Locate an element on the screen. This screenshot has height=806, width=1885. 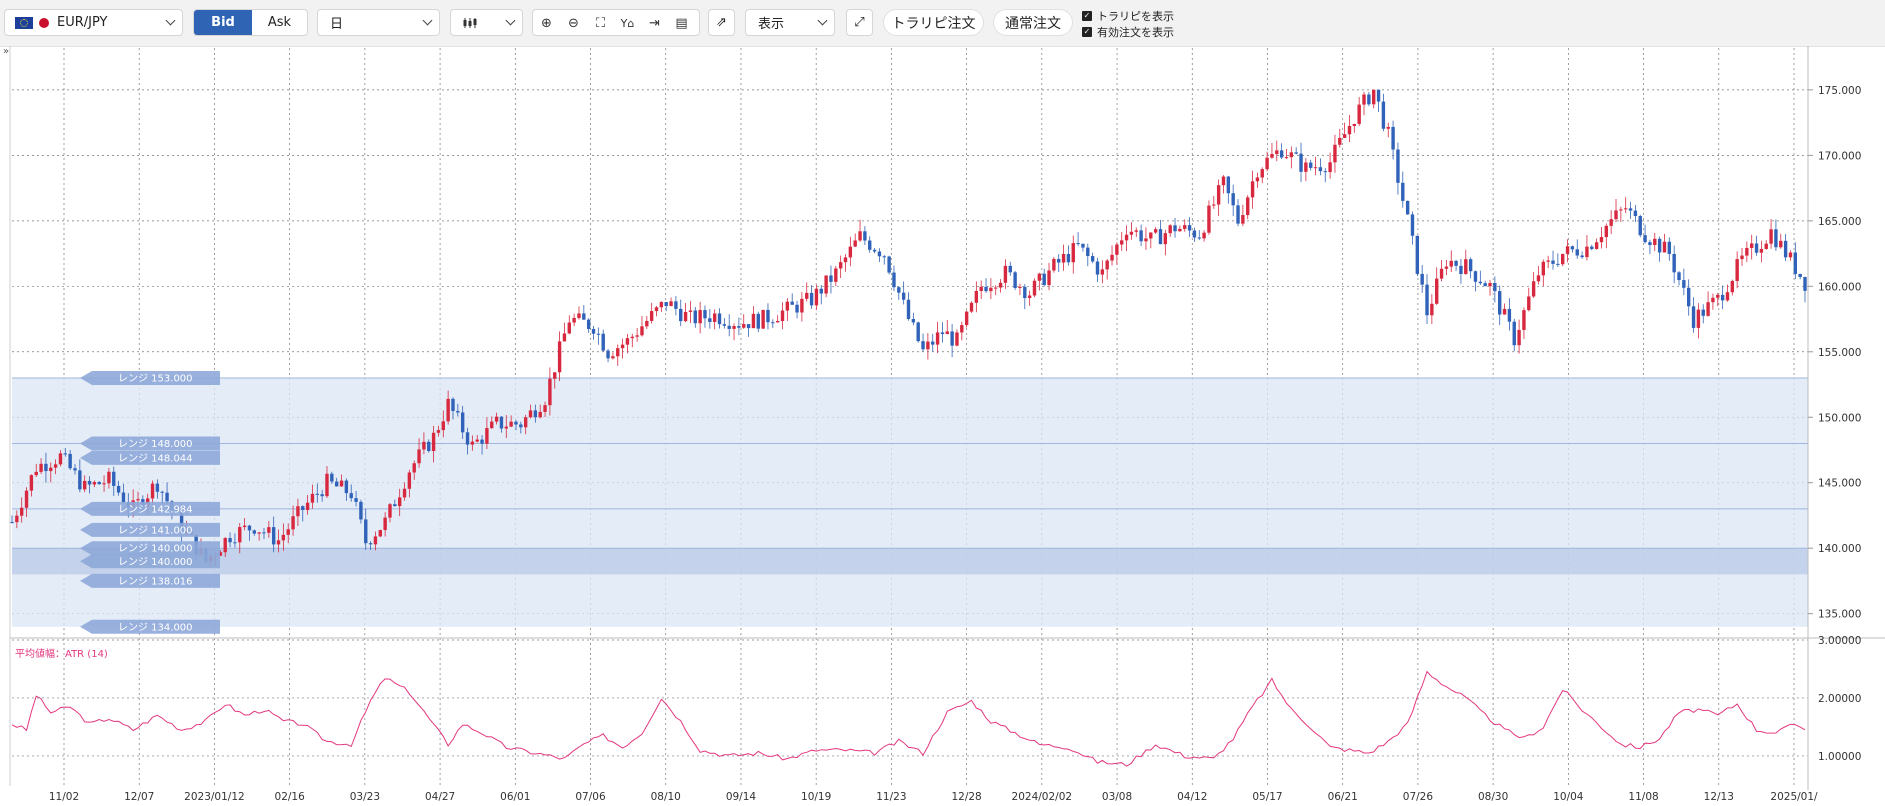
add-indicator-button: ⇗ is located at coordinates (721, 22).